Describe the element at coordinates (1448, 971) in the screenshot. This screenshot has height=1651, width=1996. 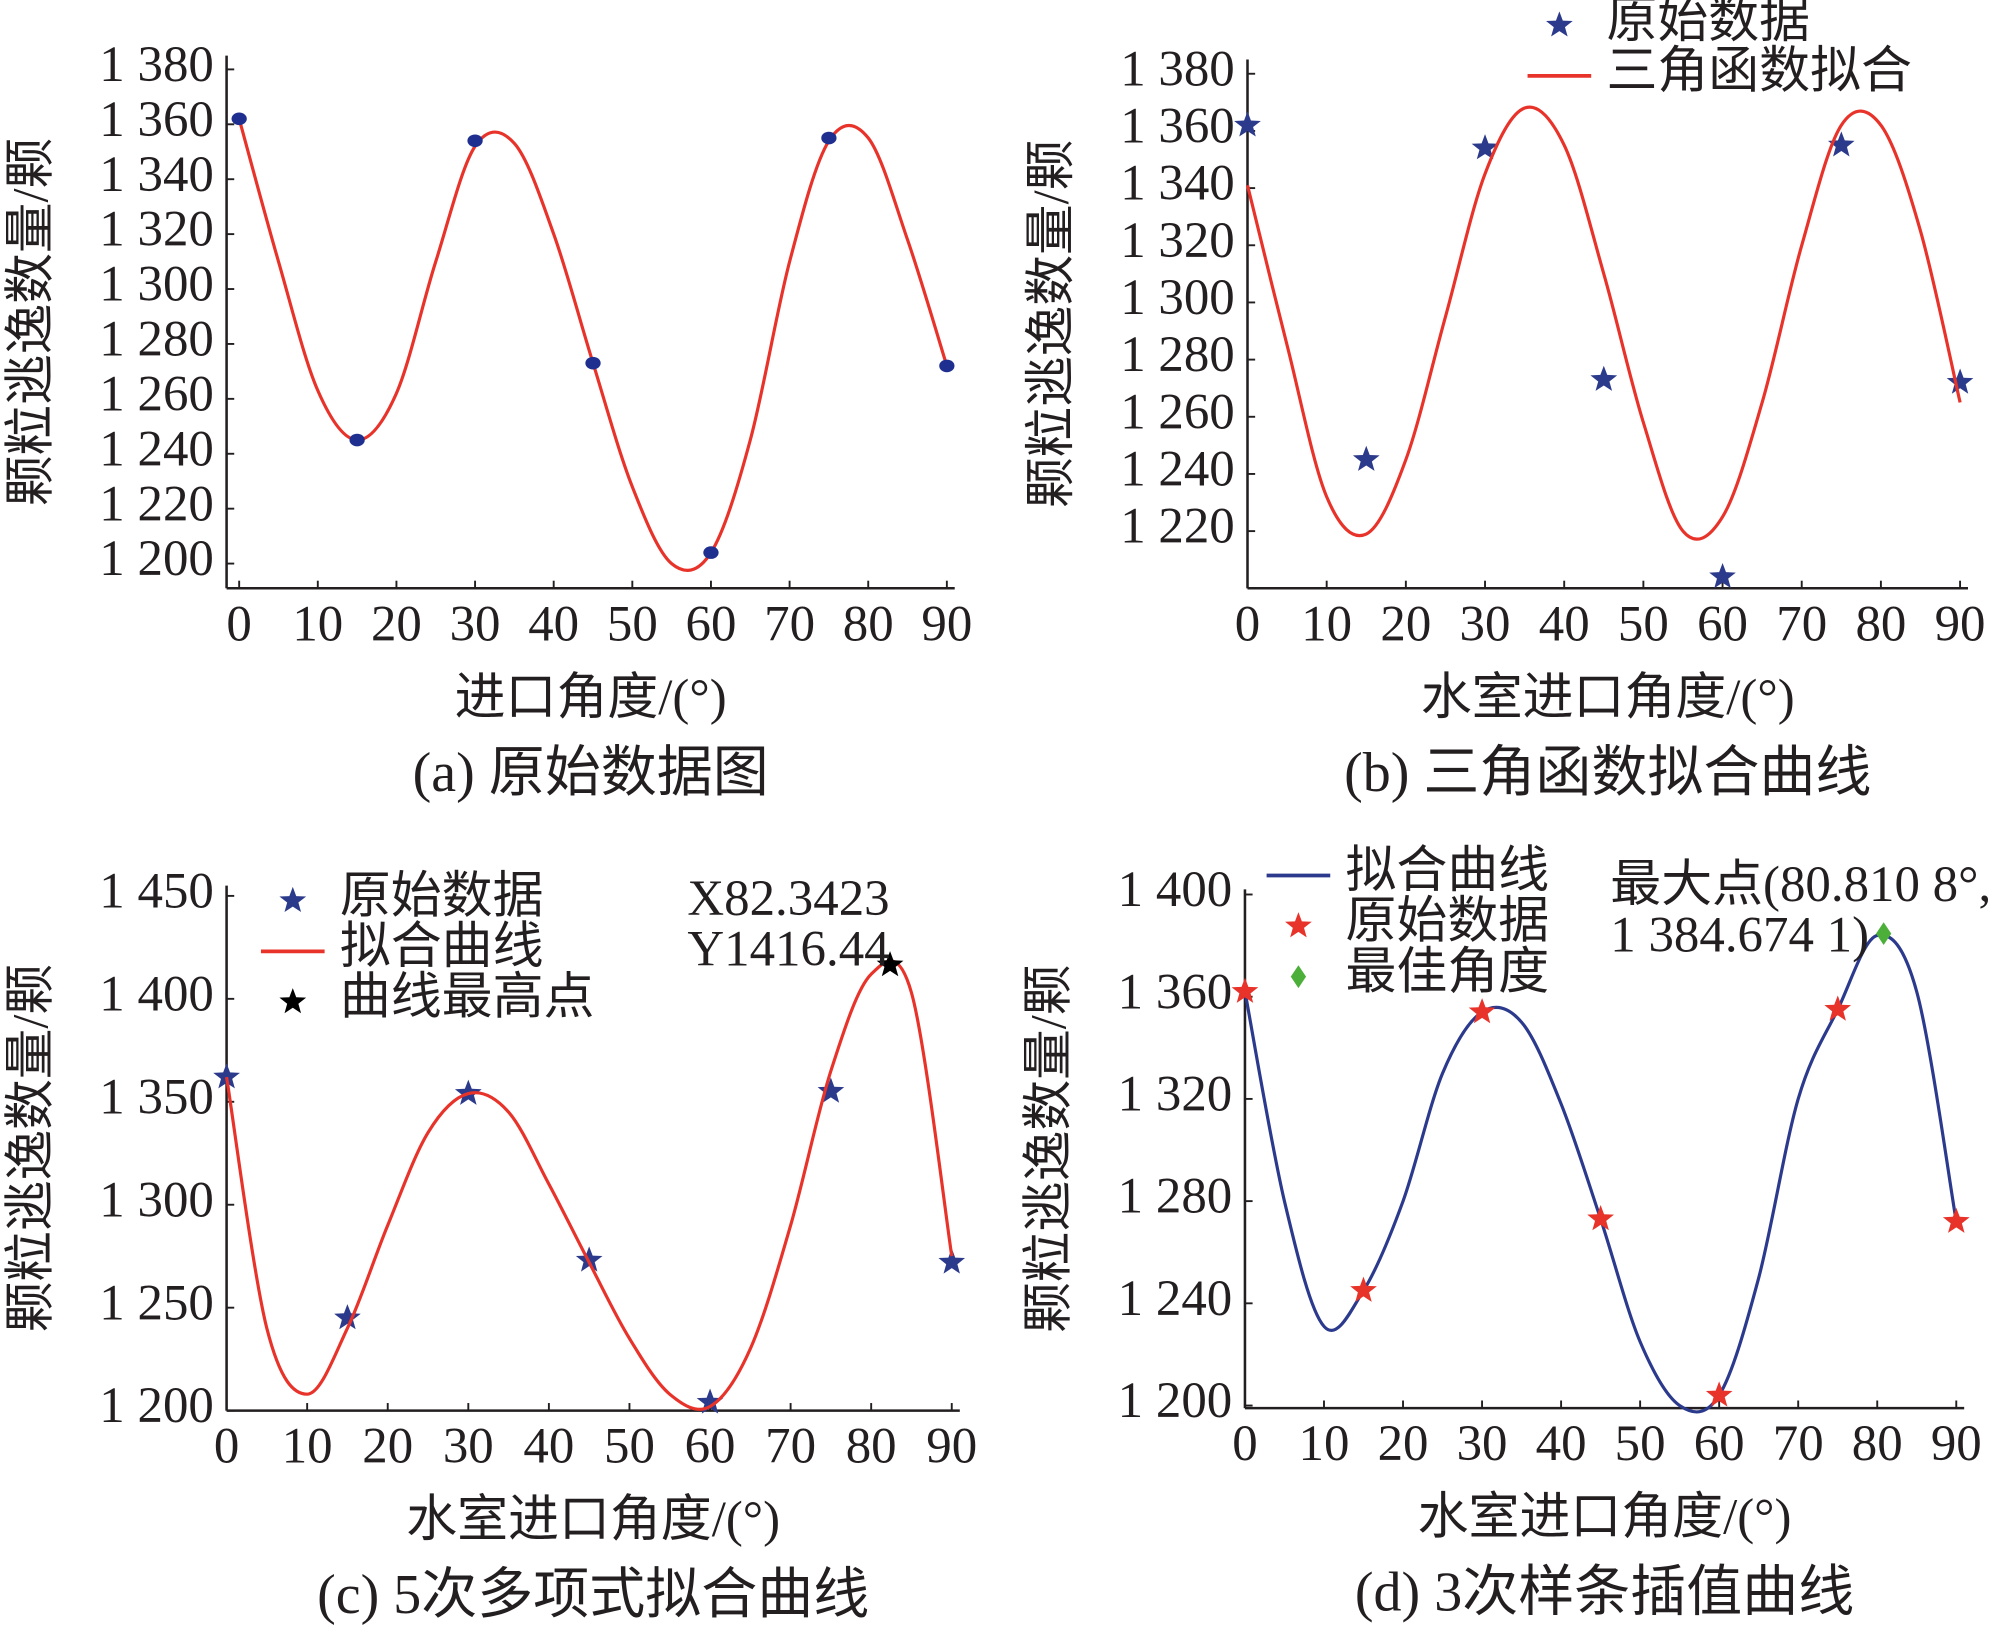
I see `legend-label: 最佳角度` at that location.